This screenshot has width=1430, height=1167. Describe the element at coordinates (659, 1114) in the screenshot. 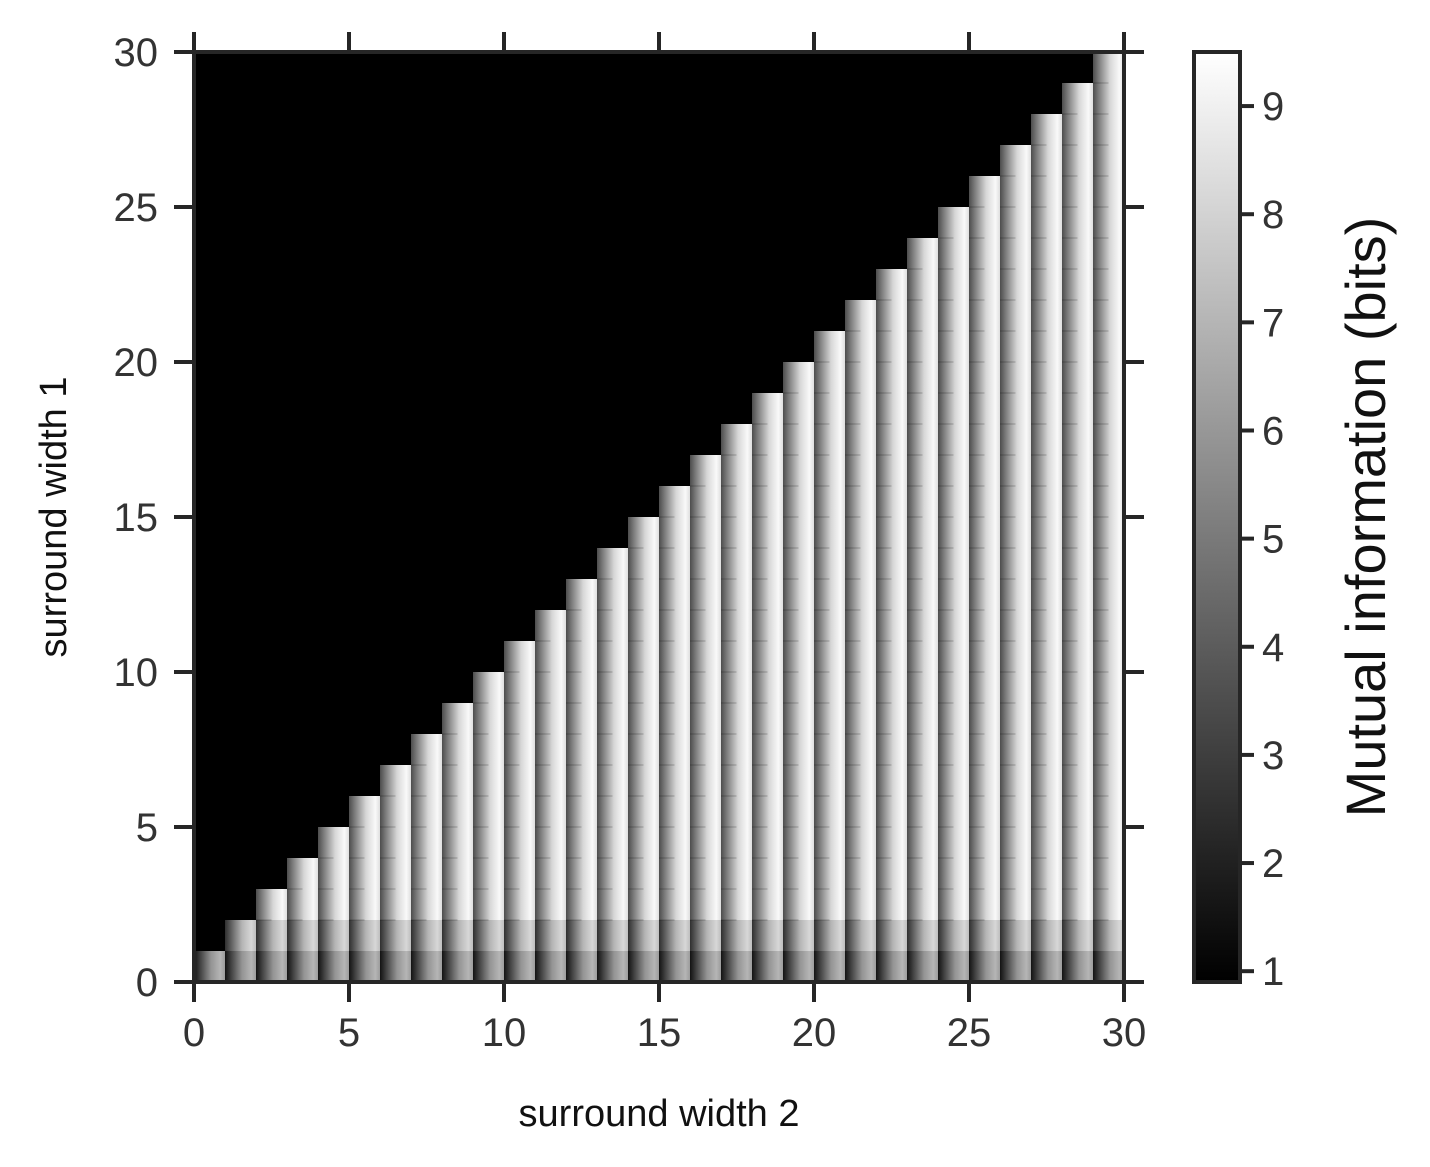

I see `x-axis-label: surround width 2` at that location.